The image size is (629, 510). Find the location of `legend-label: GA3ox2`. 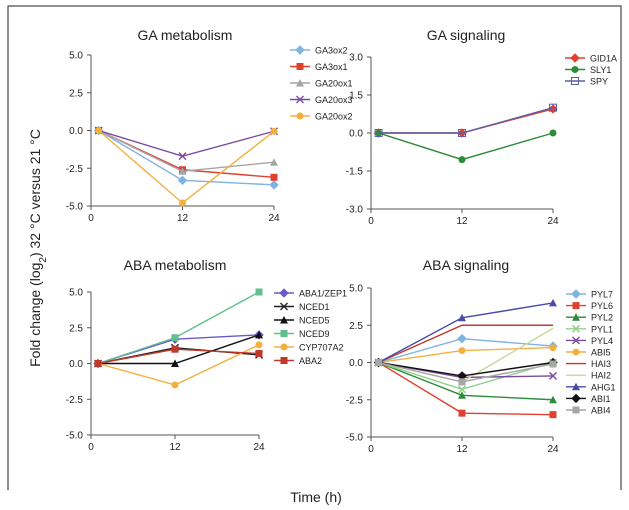

legend-label: GA3ox2 is located at coordinates (331, 51).